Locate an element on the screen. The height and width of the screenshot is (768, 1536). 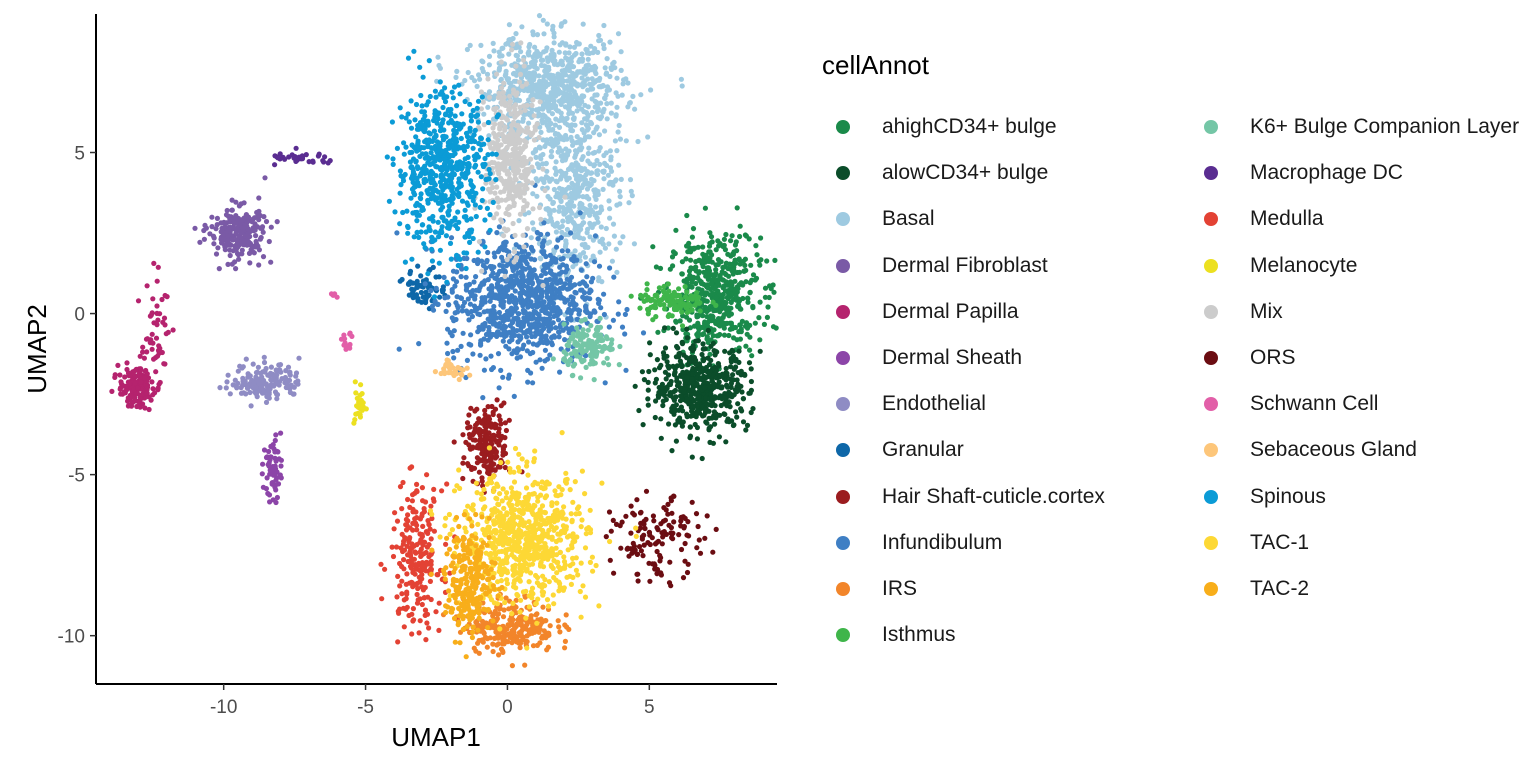
series-granular is located at coordinates (424, 287).